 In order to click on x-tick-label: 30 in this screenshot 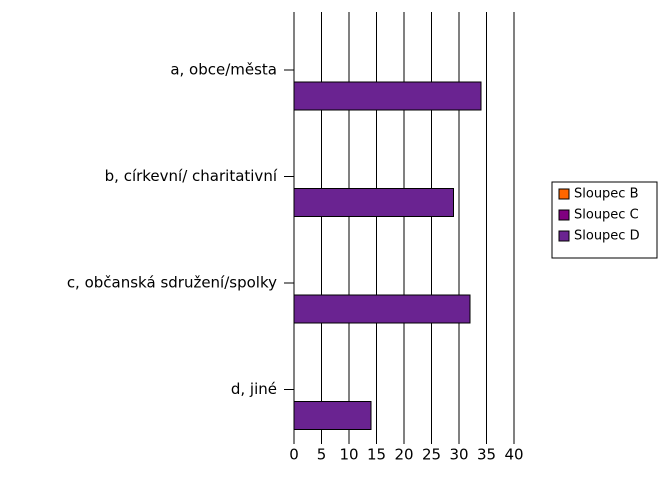, I will do `click(458, 455)`.